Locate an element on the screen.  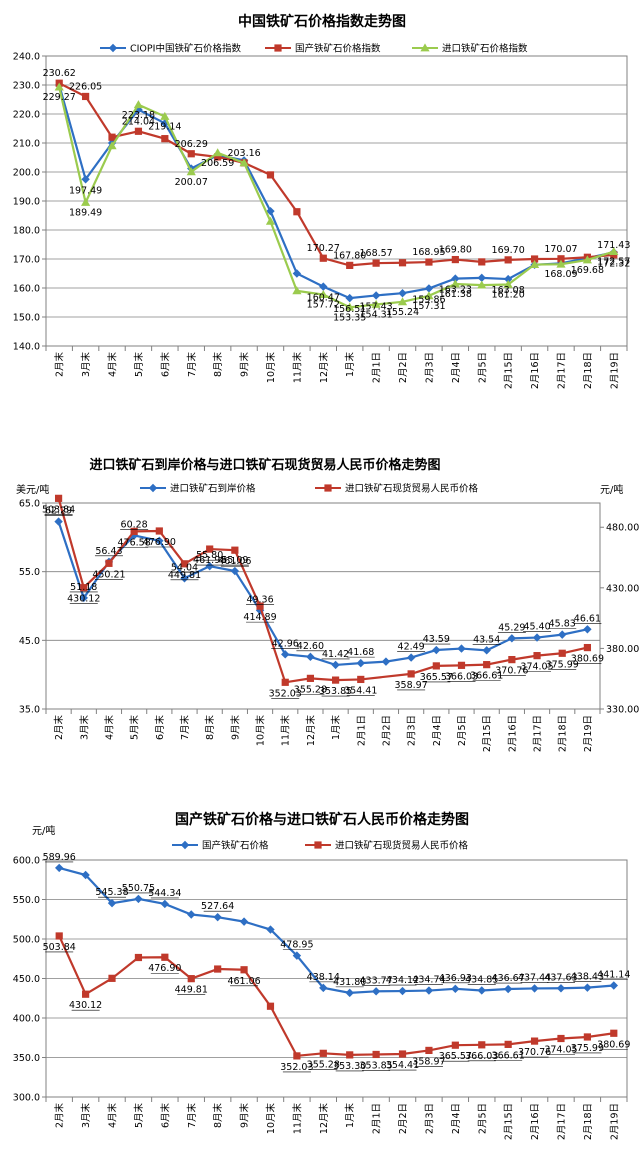
y-tick-label: 200.0 is located at coordinates (26, 173).